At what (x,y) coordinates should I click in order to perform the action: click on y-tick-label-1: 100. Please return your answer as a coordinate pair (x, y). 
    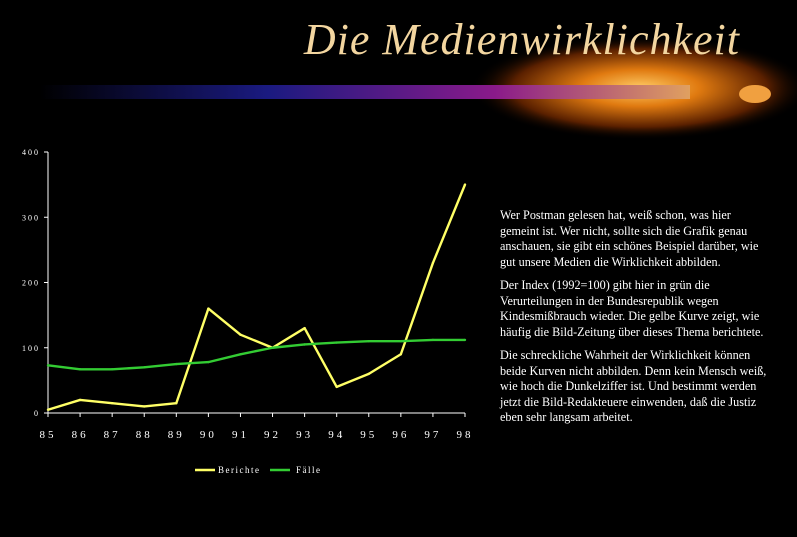
    Looking at the image, I should click on (31, 348).